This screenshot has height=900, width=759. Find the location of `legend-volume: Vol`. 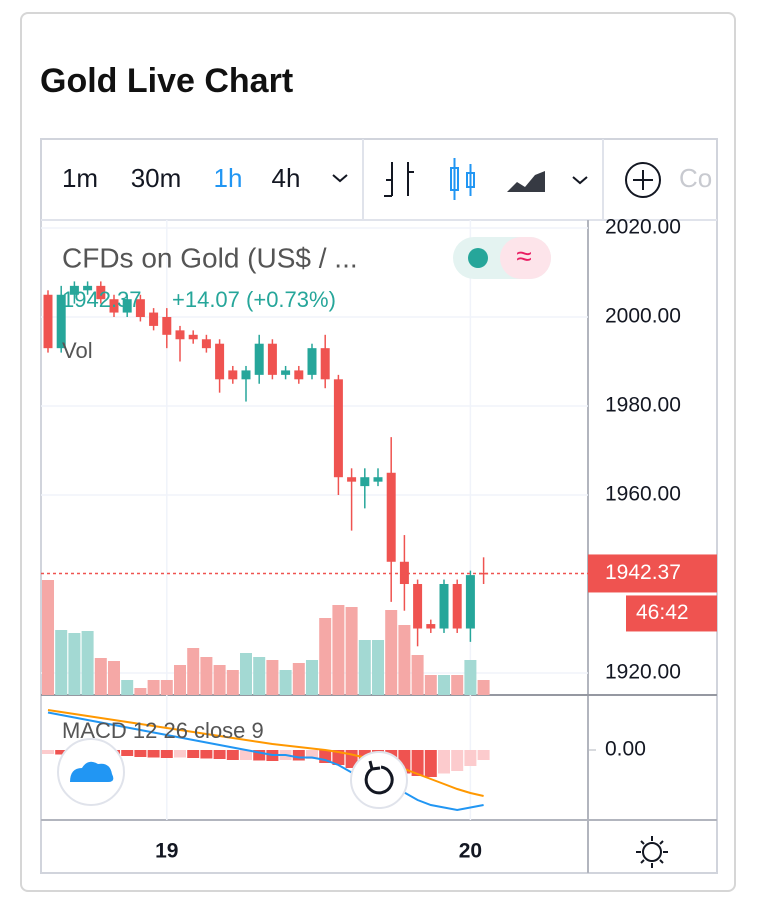

legend-volume: Vol is located at coordinates (77, 350).